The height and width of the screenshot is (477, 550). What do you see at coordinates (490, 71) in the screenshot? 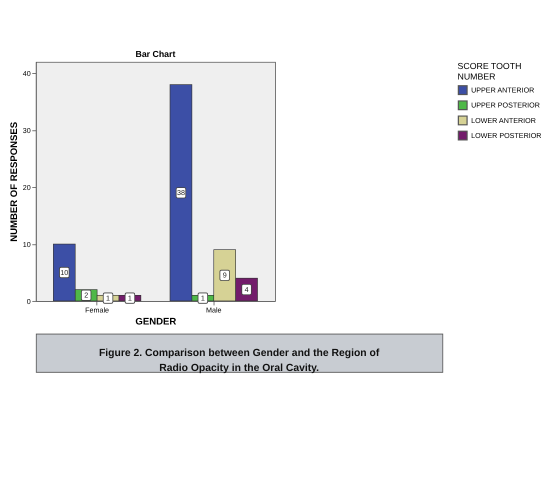
I see `legend-title: SCORE TOOTH NUMBER` at bounding box center [490, 71].